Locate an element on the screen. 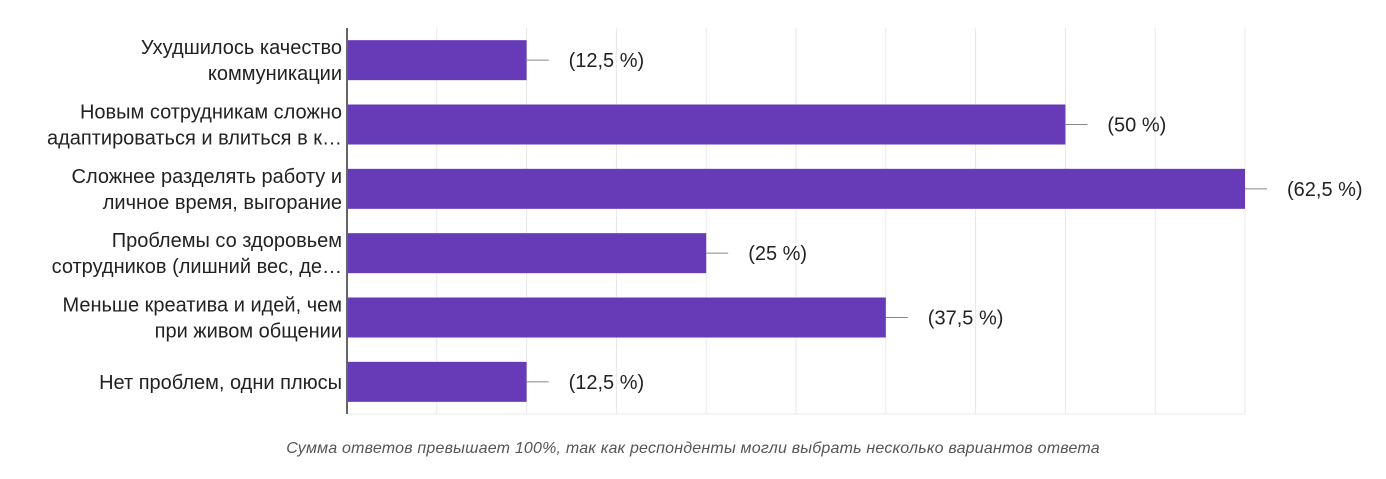  category-label: Меньше креатива и идей, чем is located at coordinates (202, 306).